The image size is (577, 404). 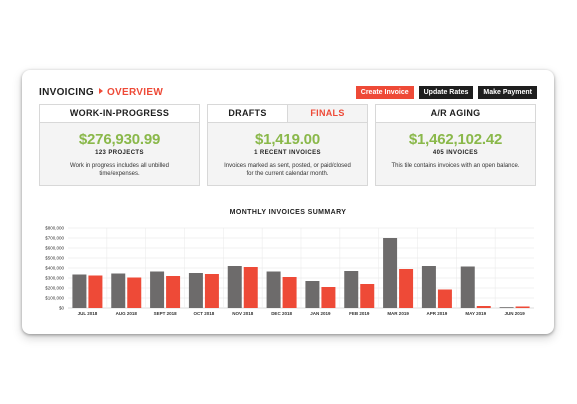 I want to click on wip-tile-header: WORK-IN-PROGRESS, so click(x=119, y=114).